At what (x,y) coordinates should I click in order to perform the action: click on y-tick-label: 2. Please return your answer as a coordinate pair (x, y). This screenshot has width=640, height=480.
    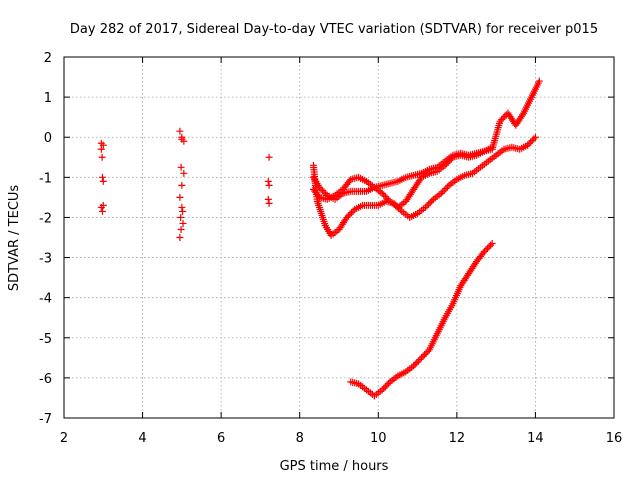
    Looking at the image, I should click on (48, 58).